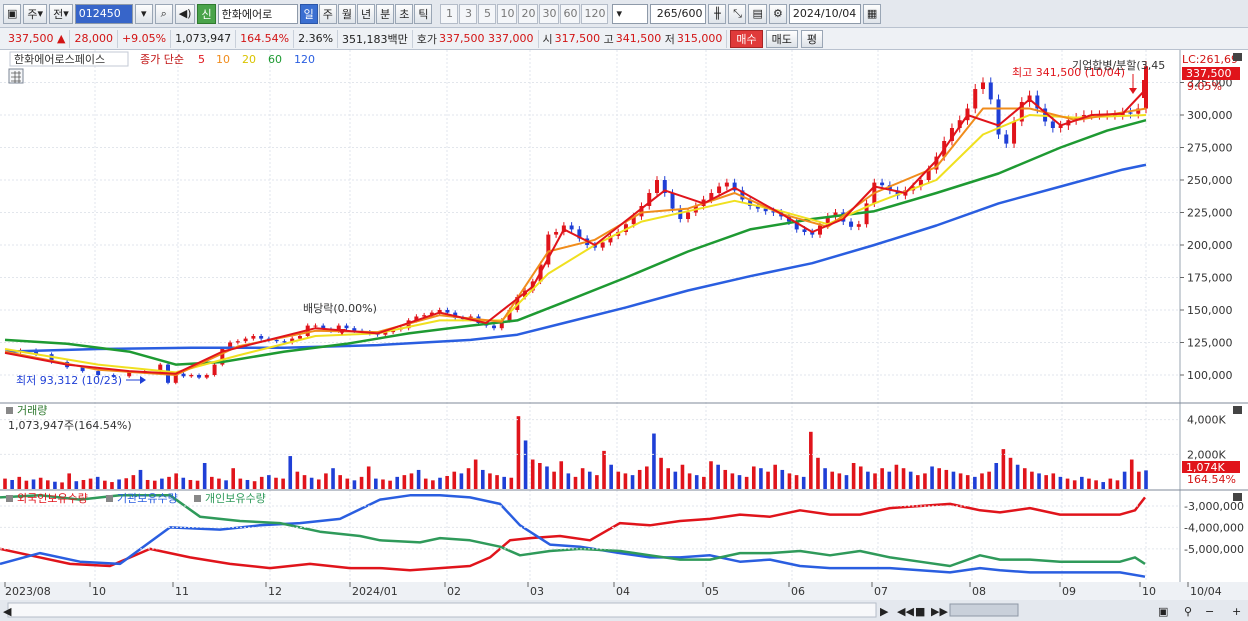 This screenshot has width=1248, height=621. What do you see at coordinates (35, 13) in the screenshot?
I see `period-unit-select: 주 ▾` at bounding box center [35, 13].